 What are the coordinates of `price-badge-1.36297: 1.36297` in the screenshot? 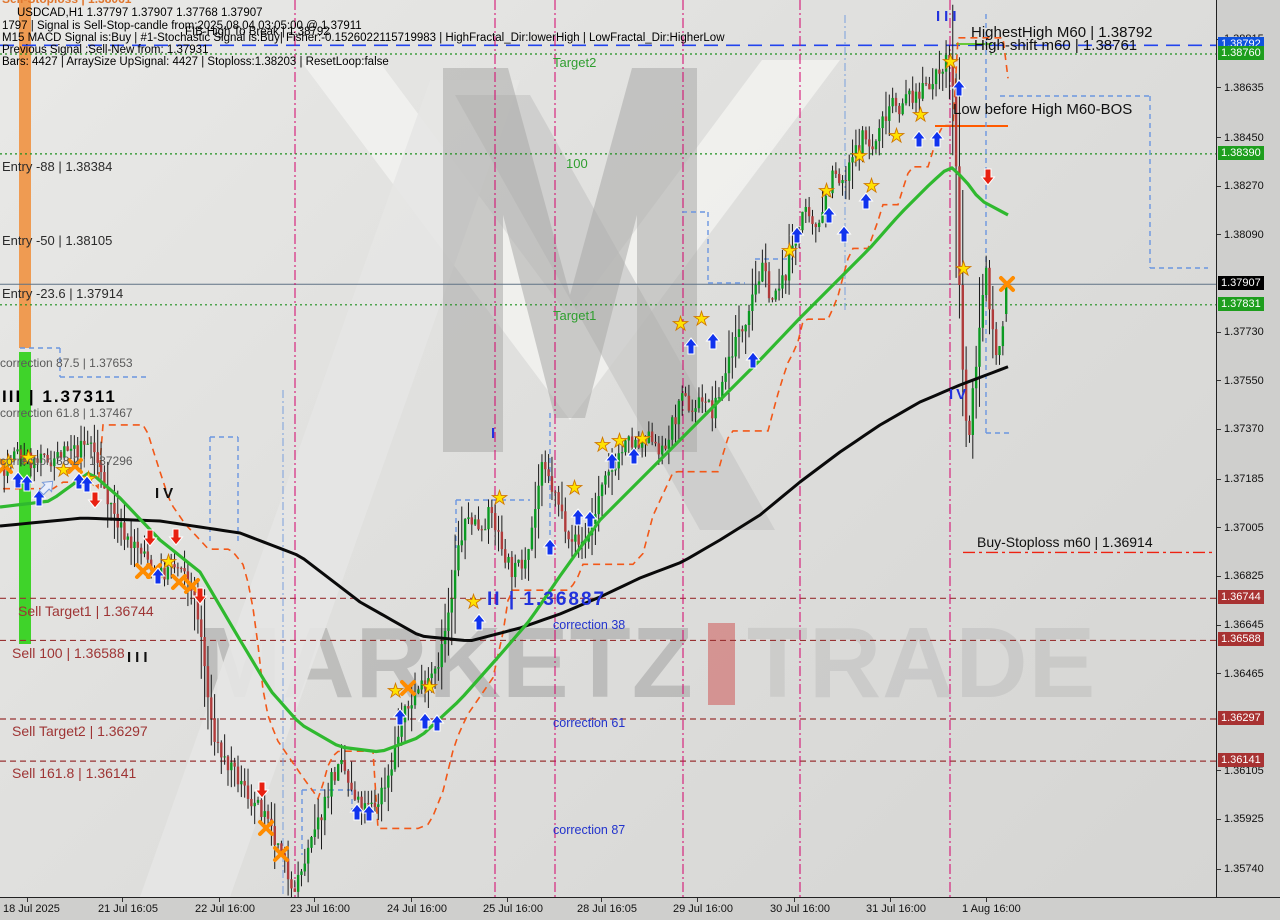 It's located at (1241, 718).